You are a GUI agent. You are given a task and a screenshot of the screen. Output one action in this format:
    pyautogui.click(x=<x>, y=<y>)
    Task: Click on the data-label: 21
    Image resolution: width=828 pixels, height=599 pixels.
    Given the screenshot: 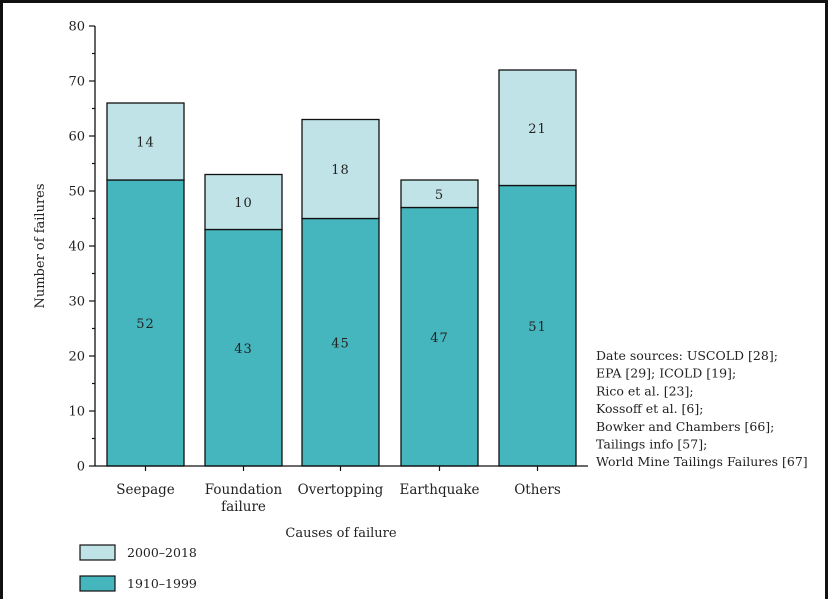 What is the action you would take?
    pyautogui.click(x=537, y=129)
    